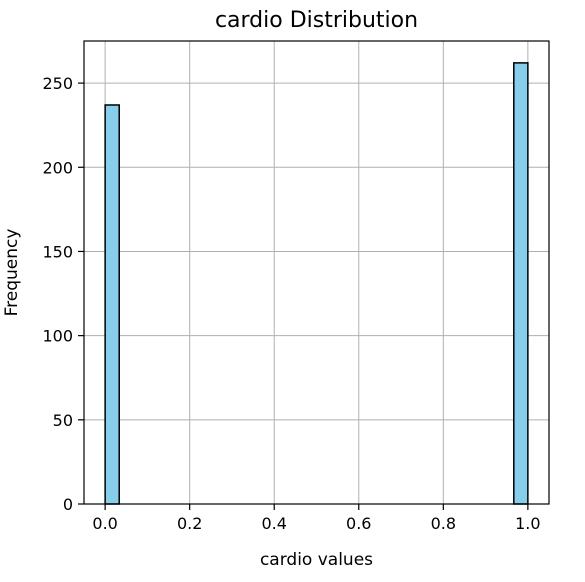  Describe the element at coordinates (316, 20) in the screenshot. I see `chart-title: cardio Distribution` at that location.